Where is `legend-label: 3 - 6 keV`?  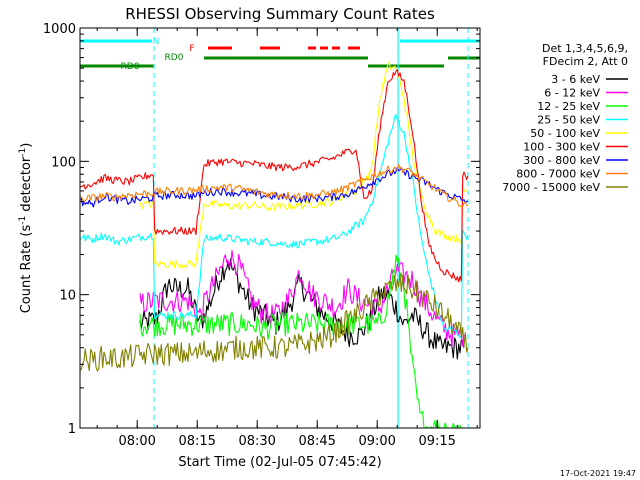
legend-label: 3 - 6 keV is located at coordinates (575, 79).